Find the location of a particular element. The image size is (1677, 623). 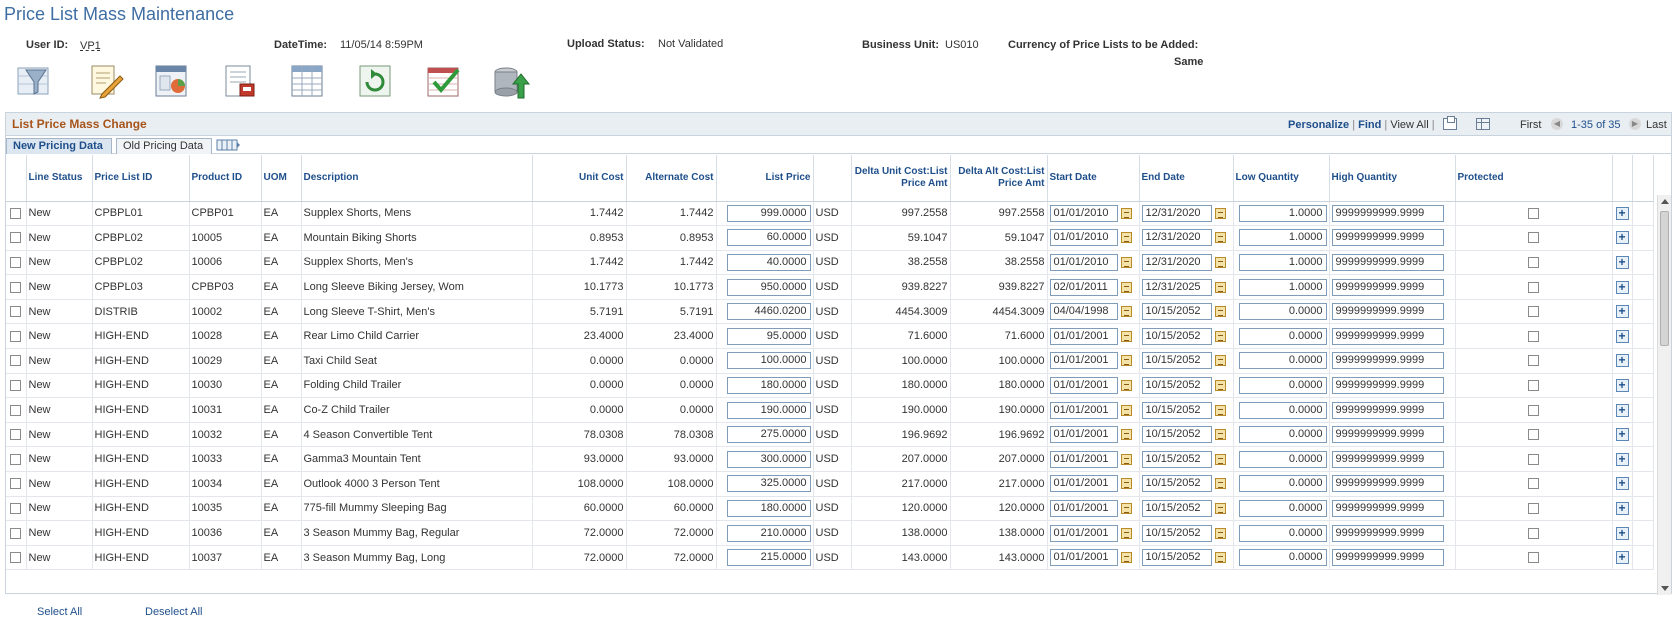

list-price-input: 275.0000 is located at coordinates (768, 435).